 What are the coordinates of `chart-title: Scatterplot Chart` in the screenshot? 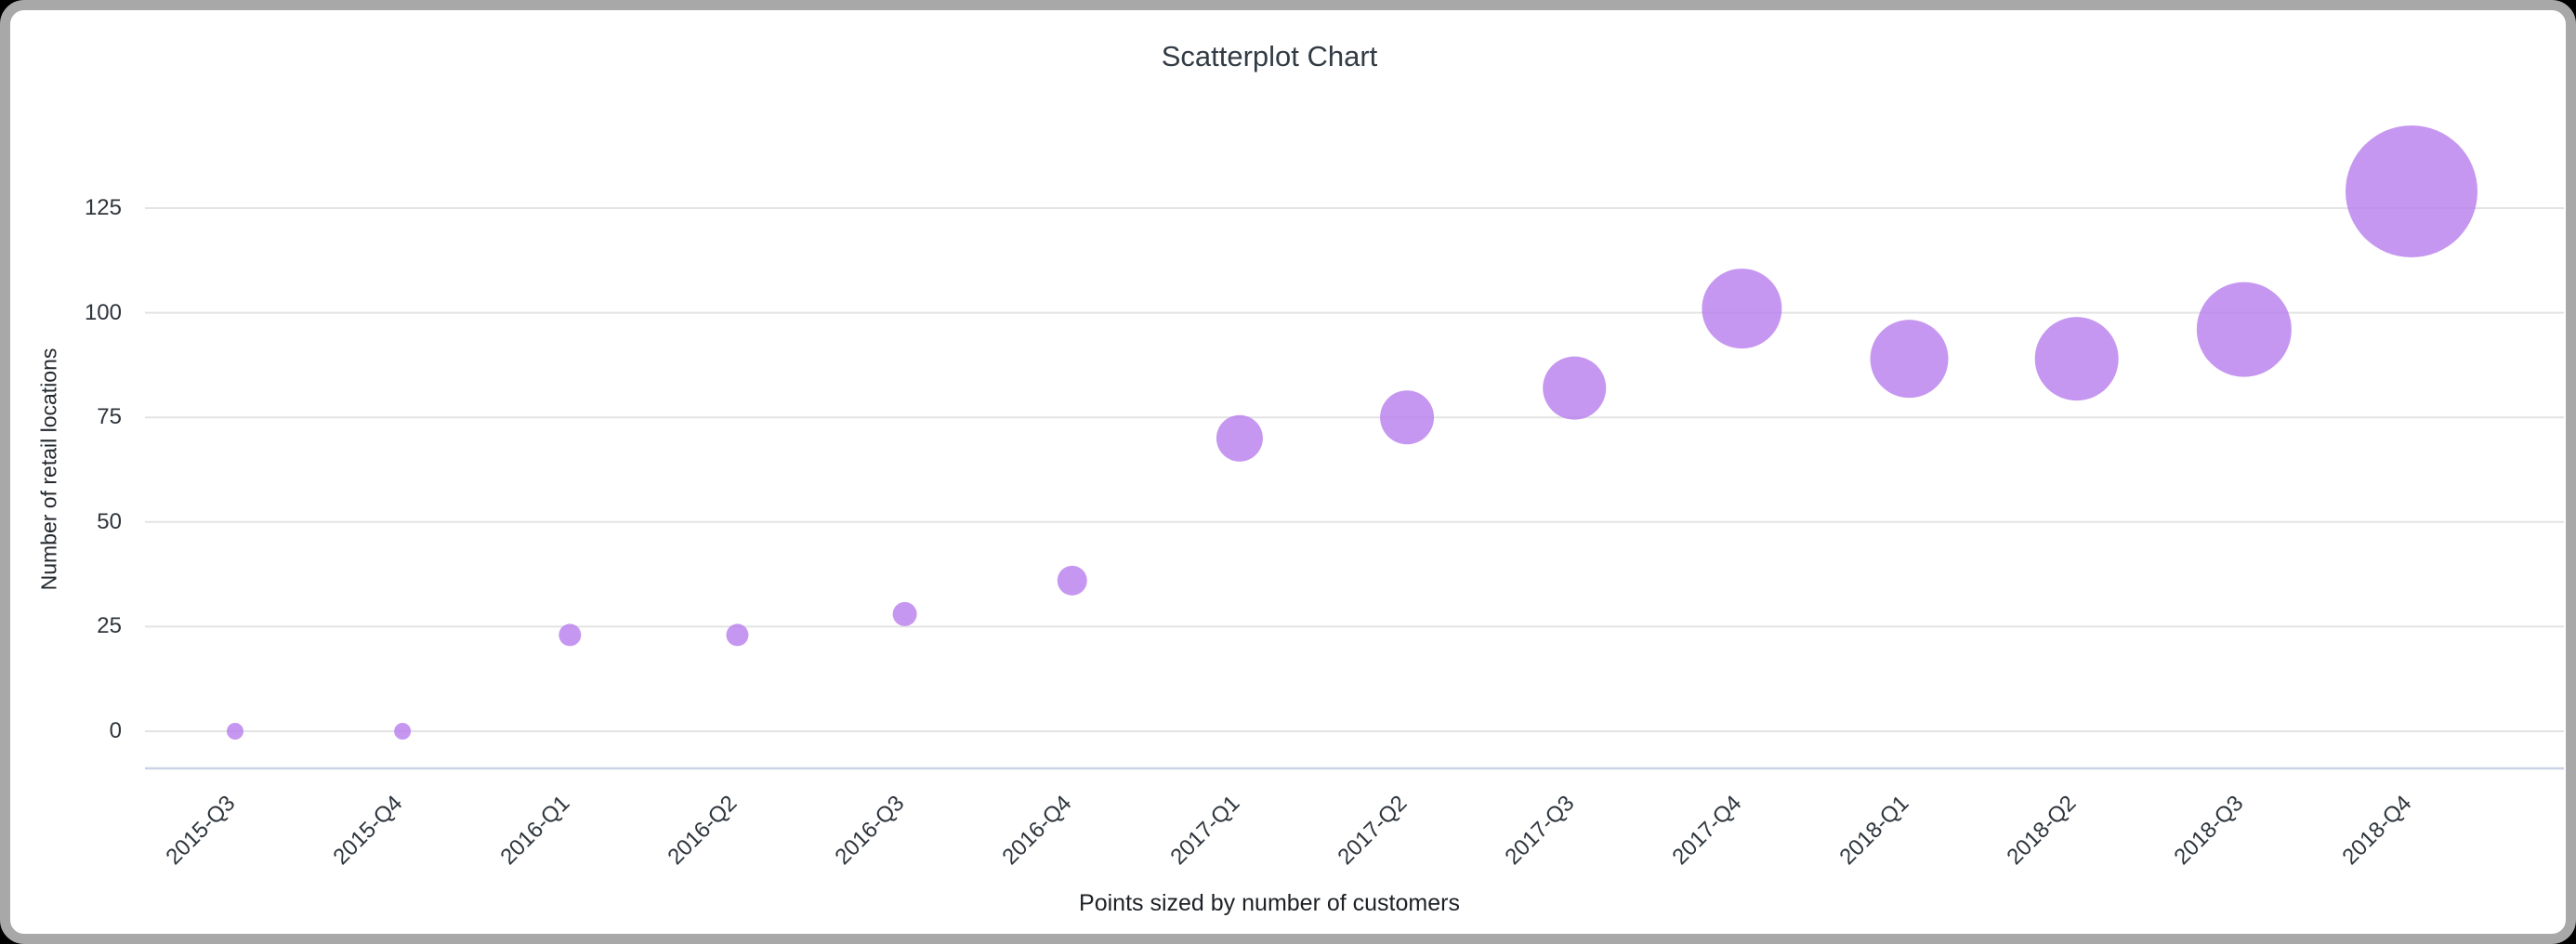 It's located at (1269, 56).